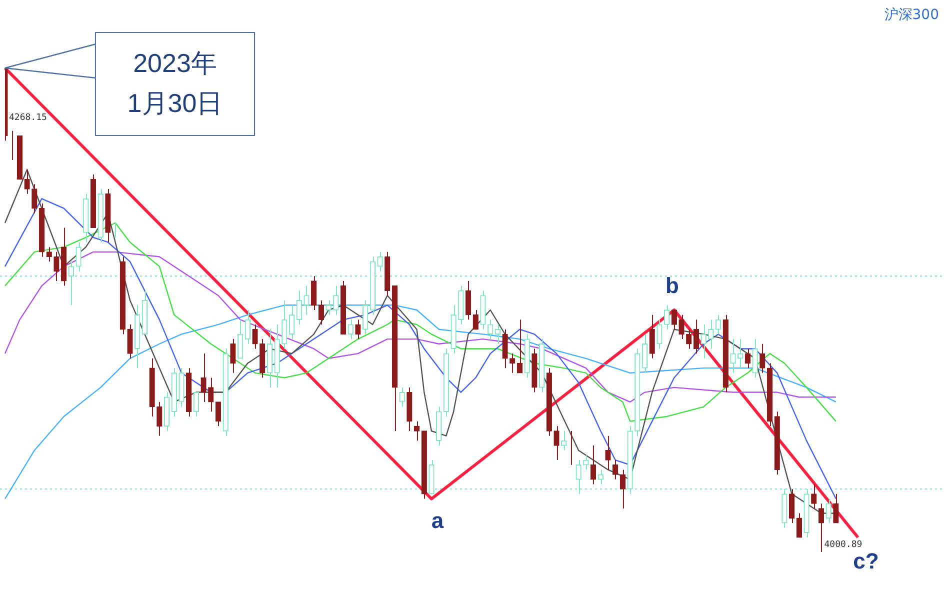 This screenshot has height=598, width=945. What do you see at coordinates (843, 545) in the screenshot?
I see `annotation: 4000.89` at bounding box center [843, 545].